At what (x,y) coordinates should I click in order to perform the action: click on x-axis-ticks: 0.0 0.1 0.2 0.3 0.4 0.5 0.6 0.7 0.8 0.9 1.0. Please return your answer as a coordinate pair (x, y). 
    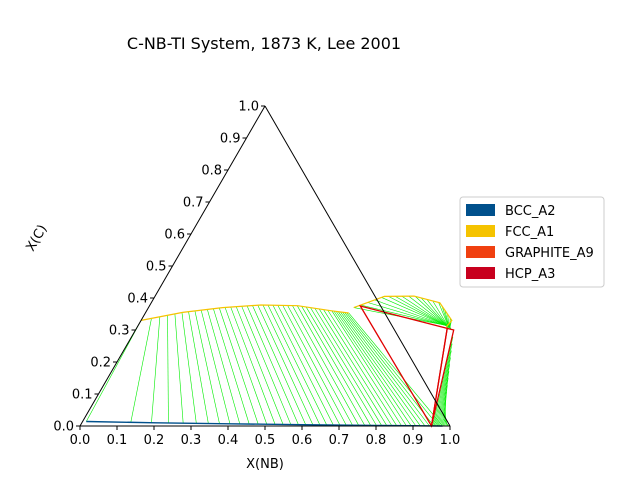
    Looking at the image, I should click on (265, 437).